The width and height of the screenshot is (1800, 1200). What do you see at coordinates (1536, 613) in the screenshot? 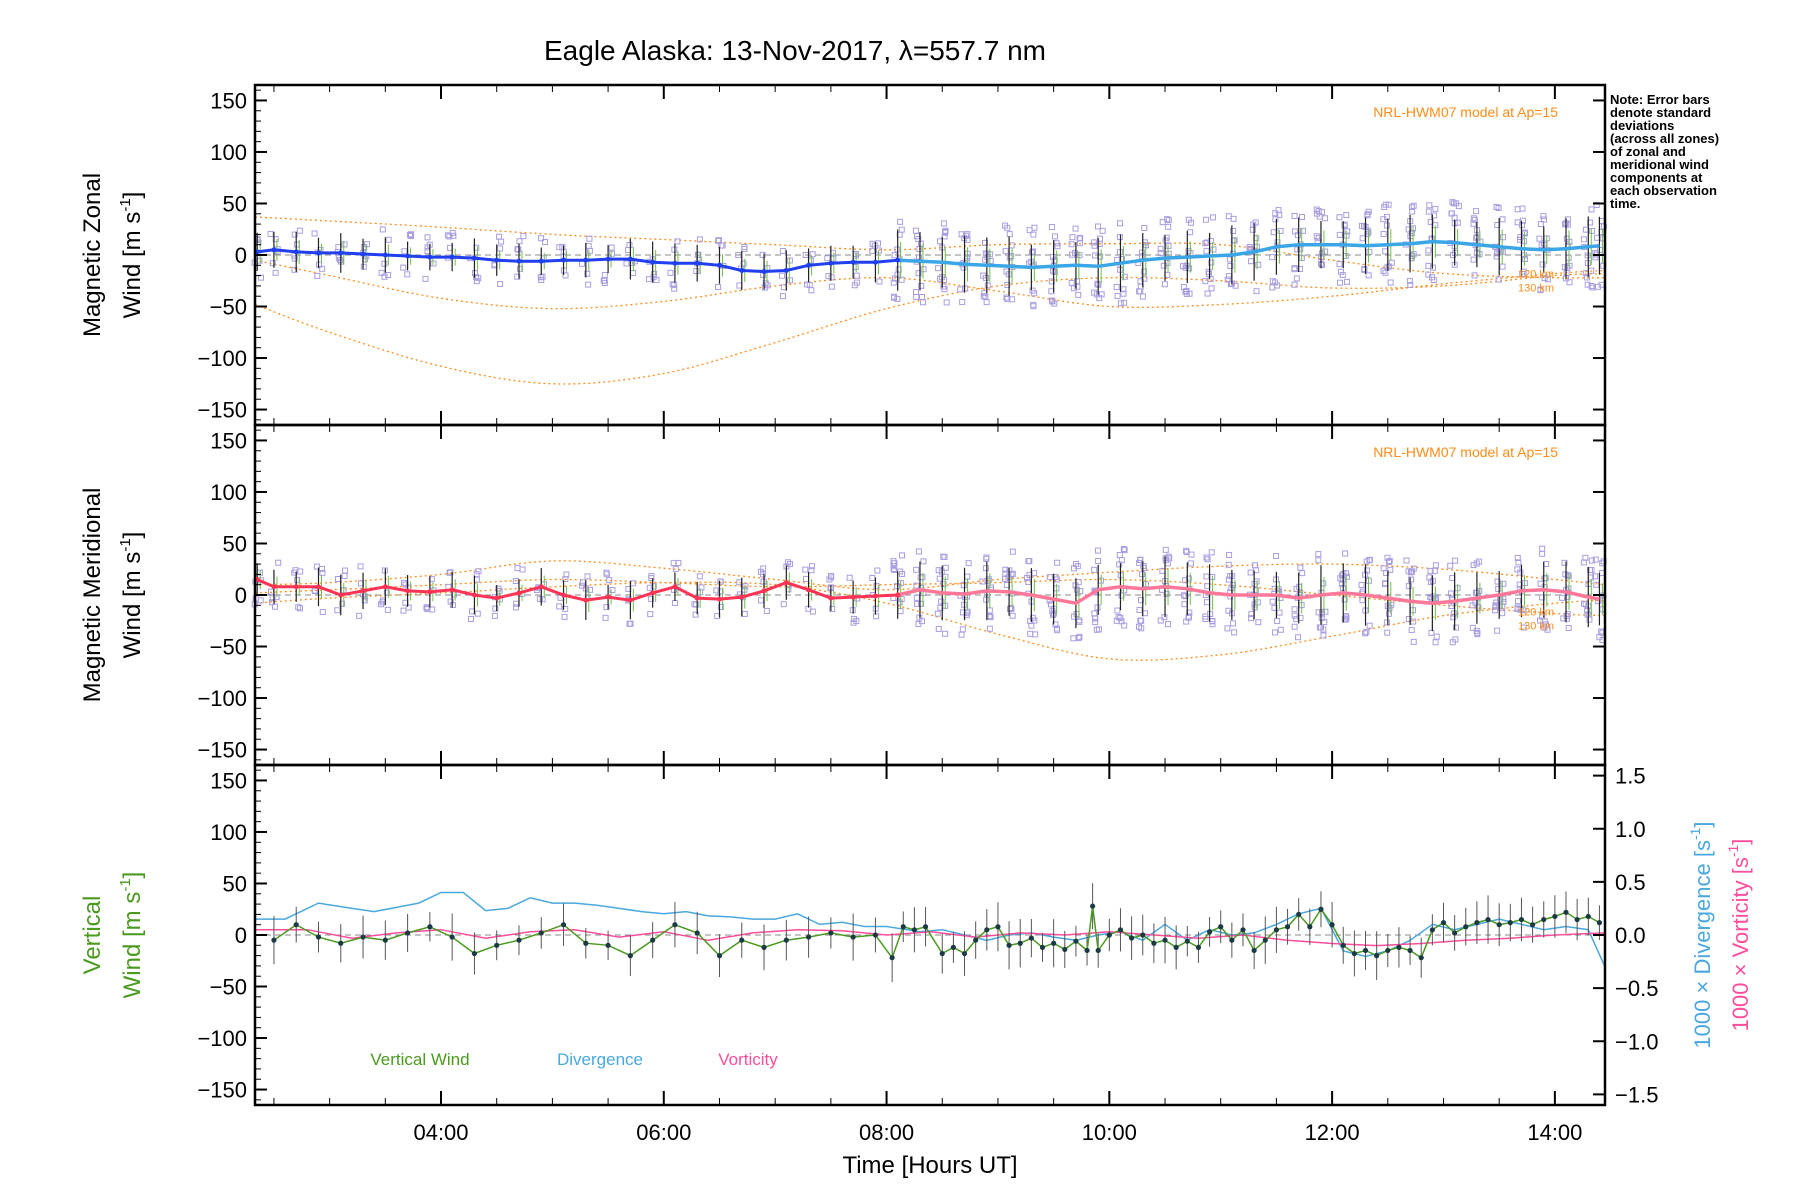
I see `height-label: 120 km` at bounding box center [1536, 613].